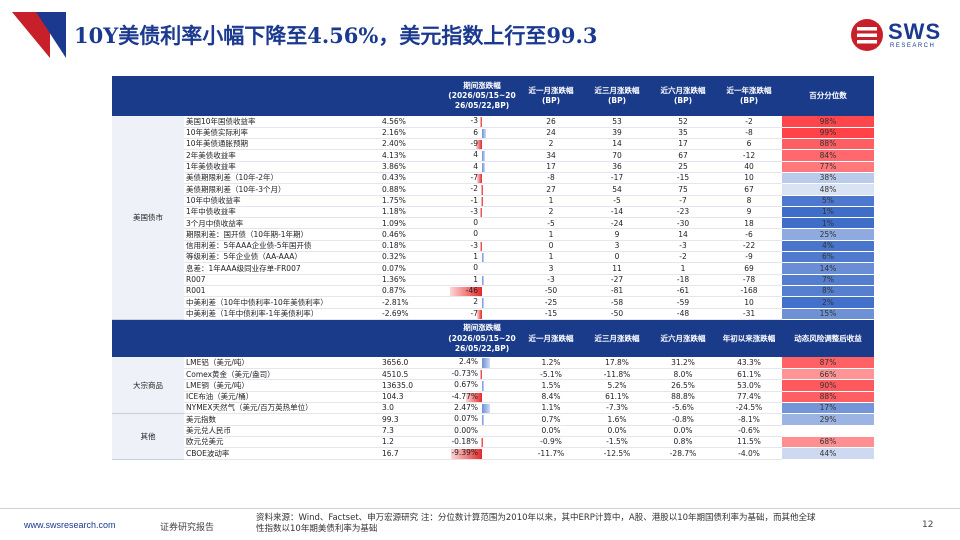  I want to click on period-change-value: -0.18%, so click(464, 441).